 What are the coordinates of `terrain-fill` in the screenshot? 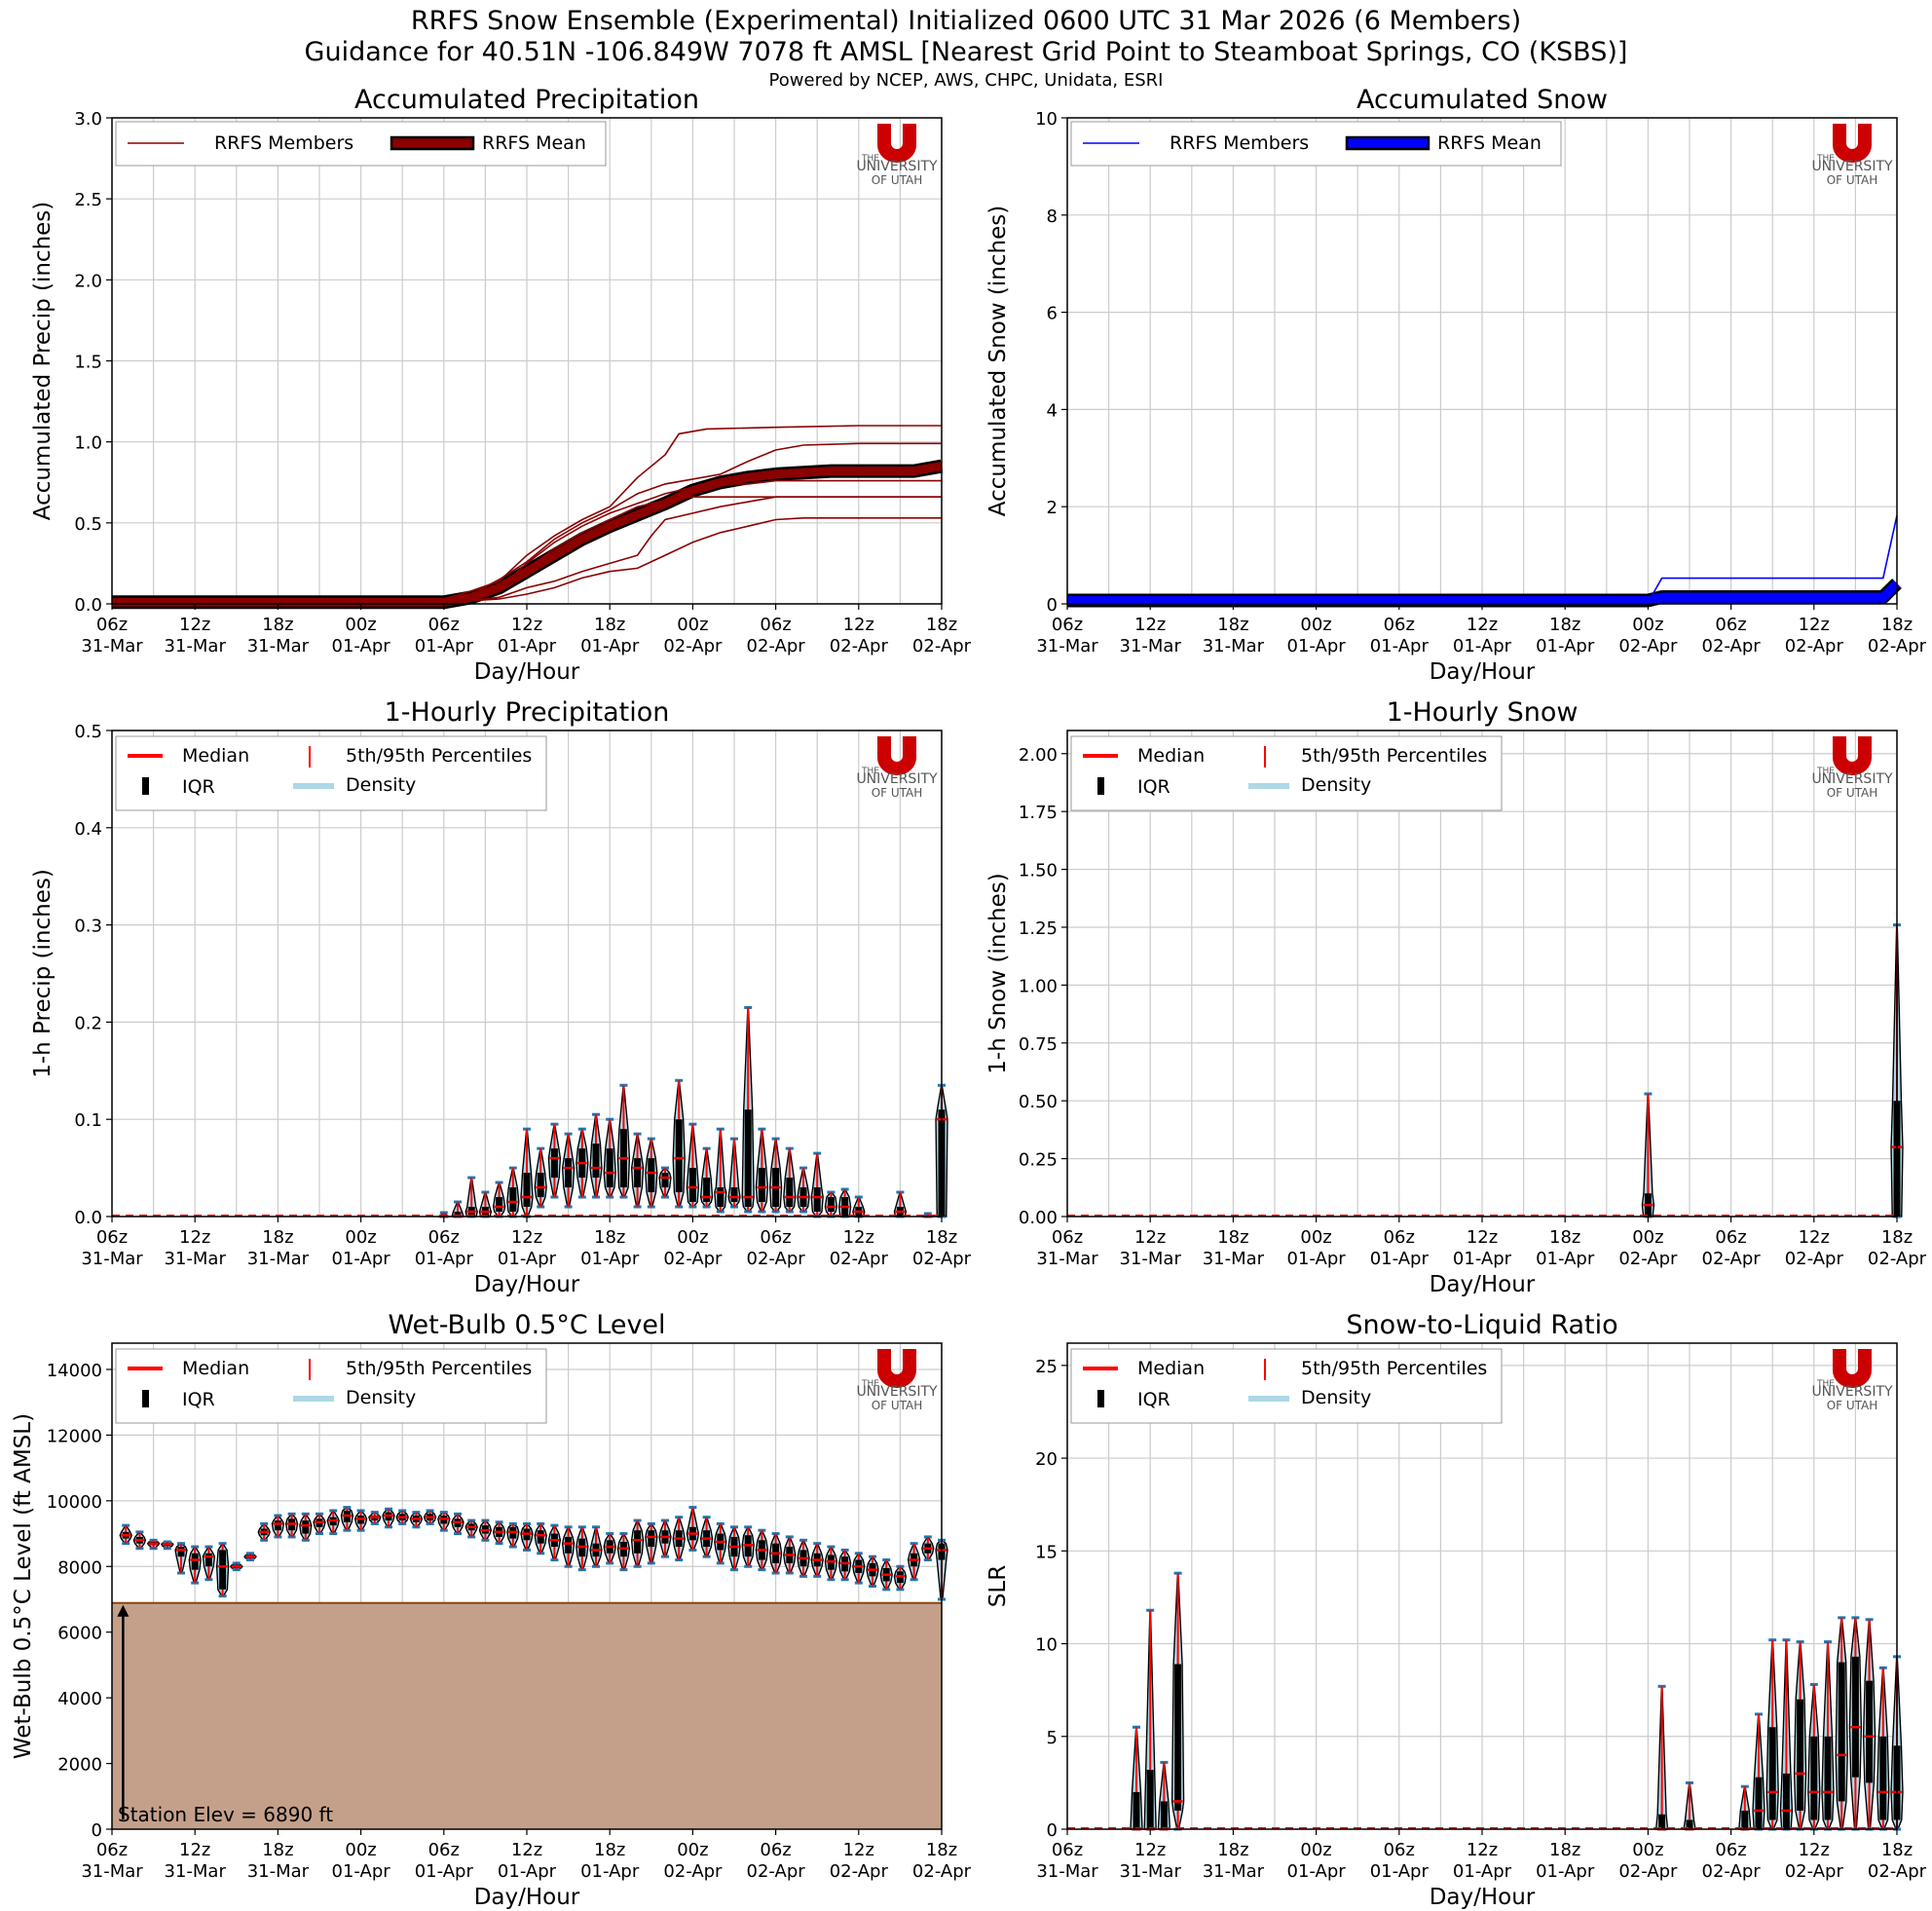 It's located at (527, 1716).